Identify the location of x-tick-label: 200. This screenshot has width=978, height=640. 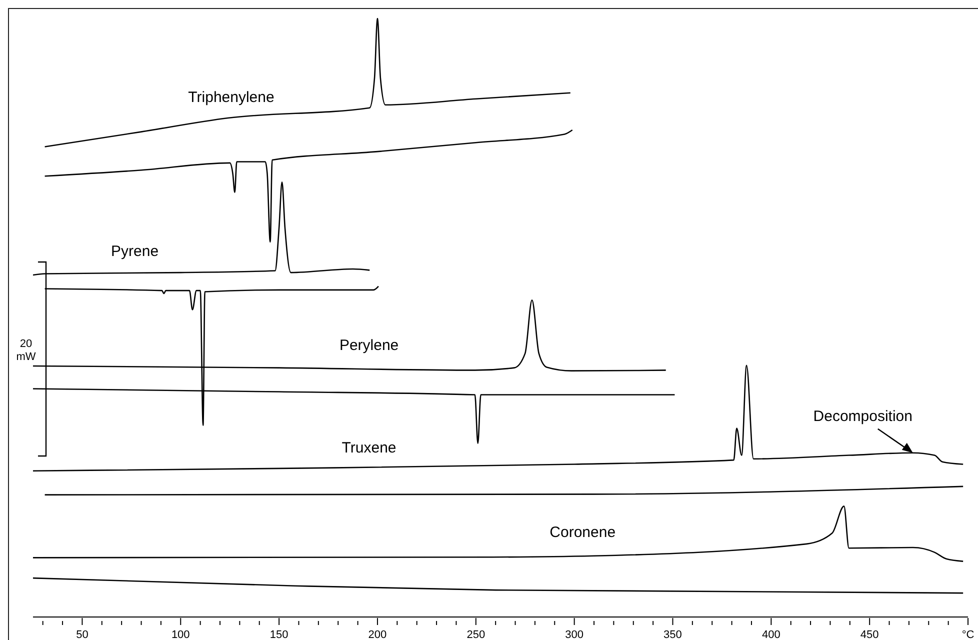
(377, 634).